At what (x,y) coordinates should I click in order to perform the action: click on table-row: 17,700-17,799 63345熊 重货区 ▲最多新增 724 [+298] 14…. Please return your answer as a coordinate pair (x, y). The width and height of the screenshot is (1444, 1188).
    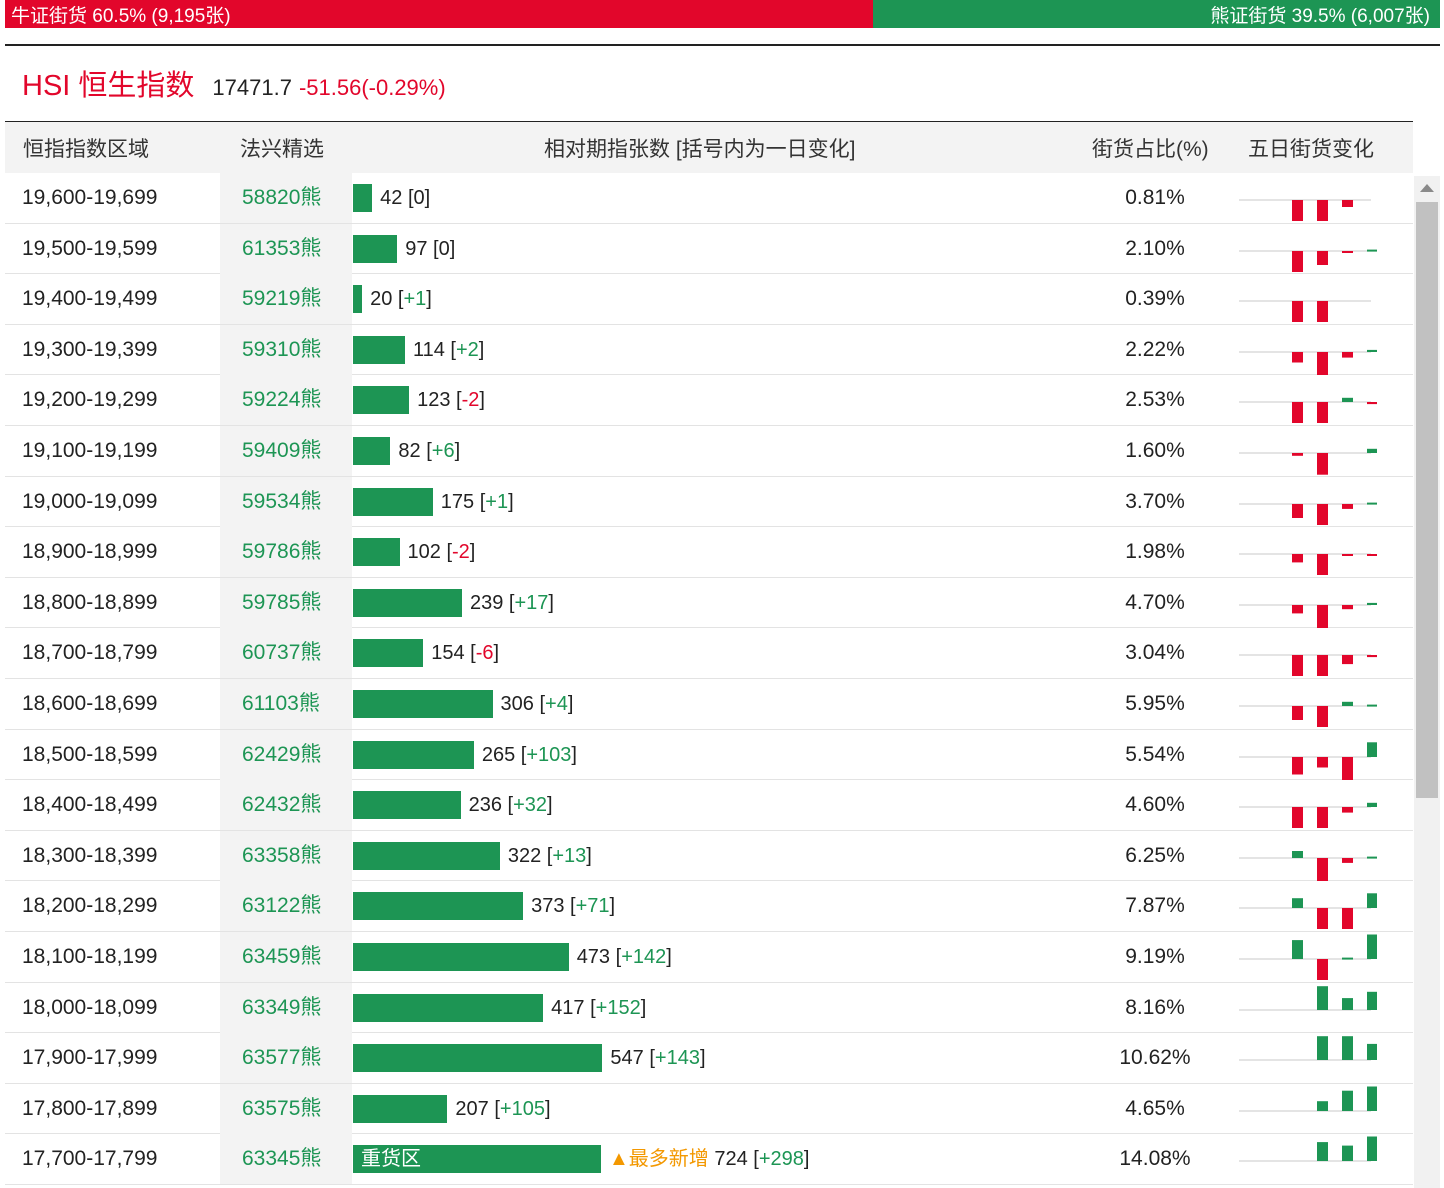
    Looking at the image, I should click on (709, 1159).